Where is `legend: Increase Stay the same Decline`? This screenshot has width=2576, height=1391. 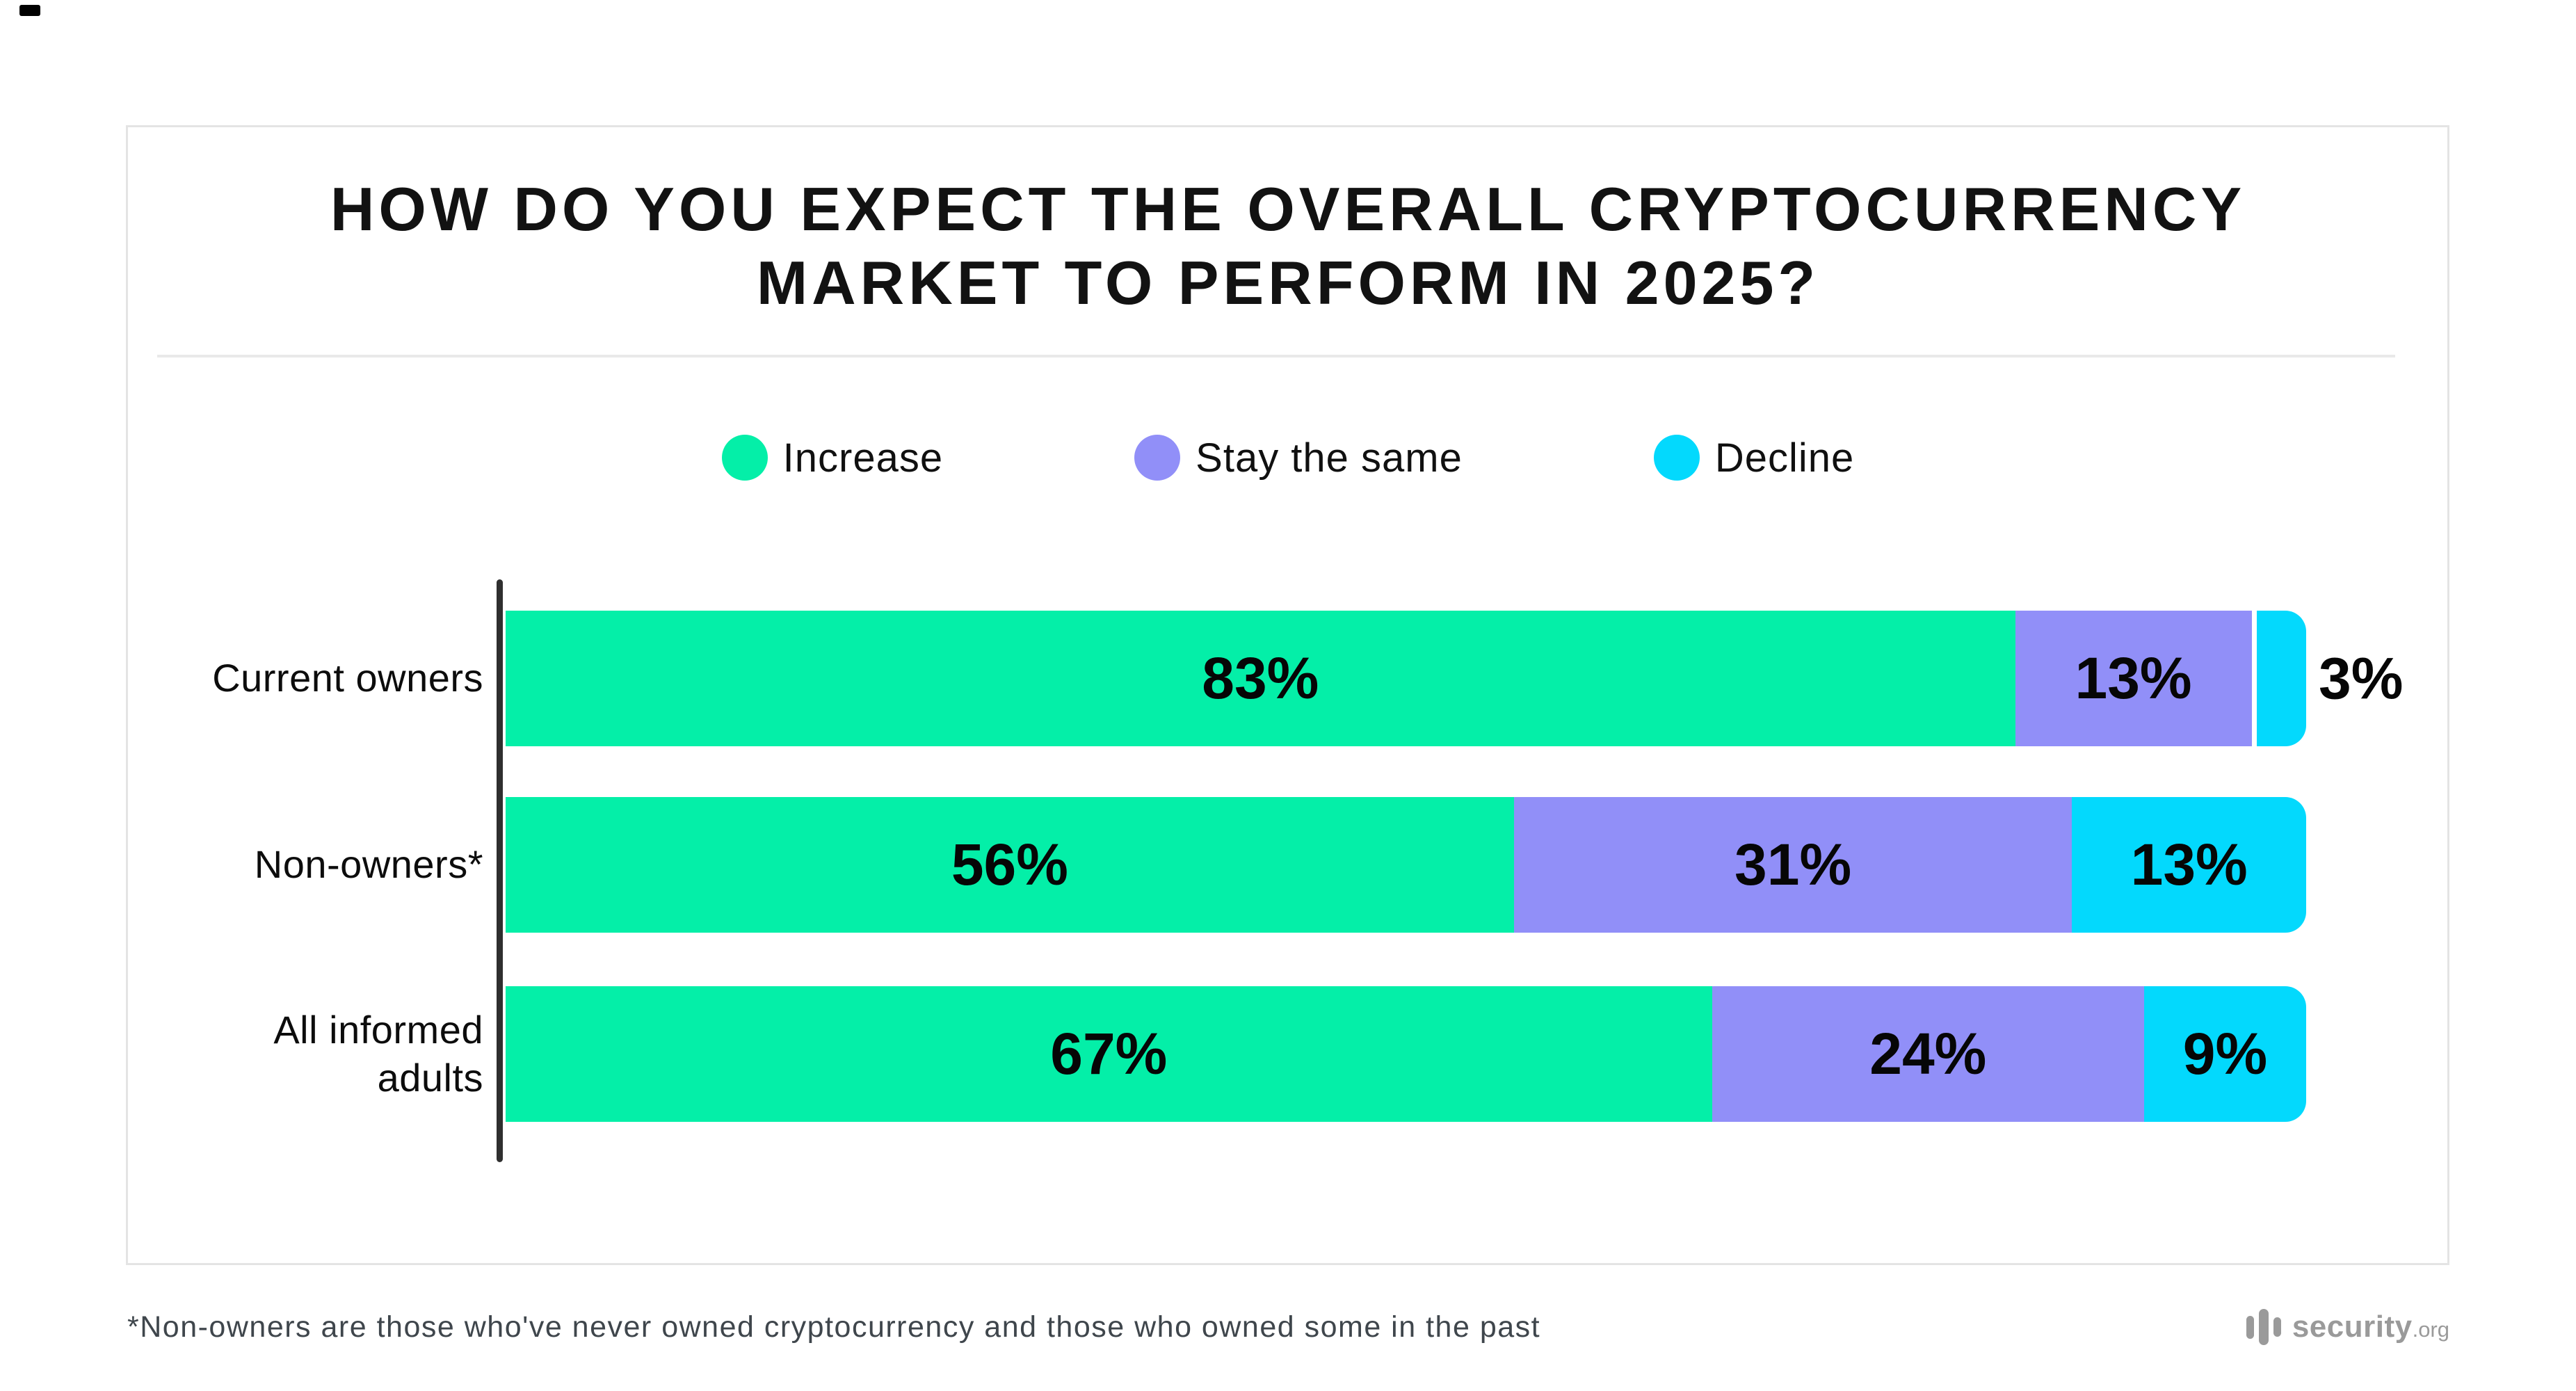
legend: Increase Stay the same Decline is located at coordinates (1288, 458).